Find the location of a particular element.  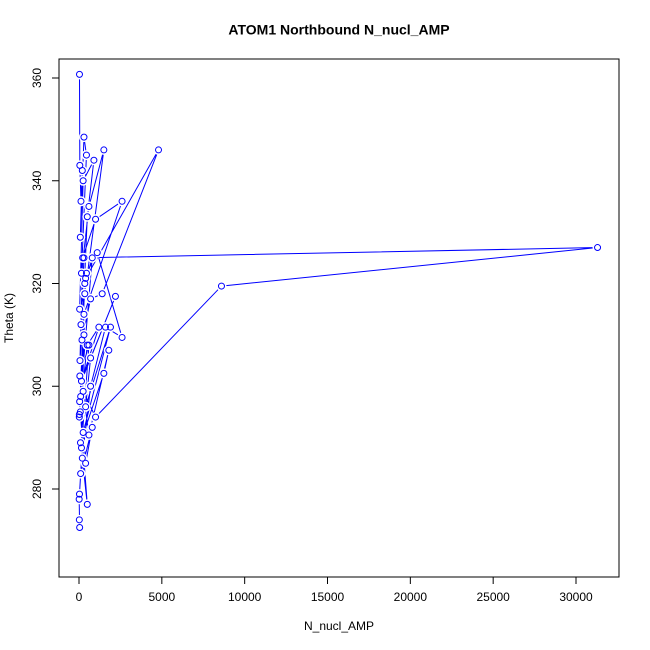

y-tick-label: 360 is located at coordinates (37, 78).